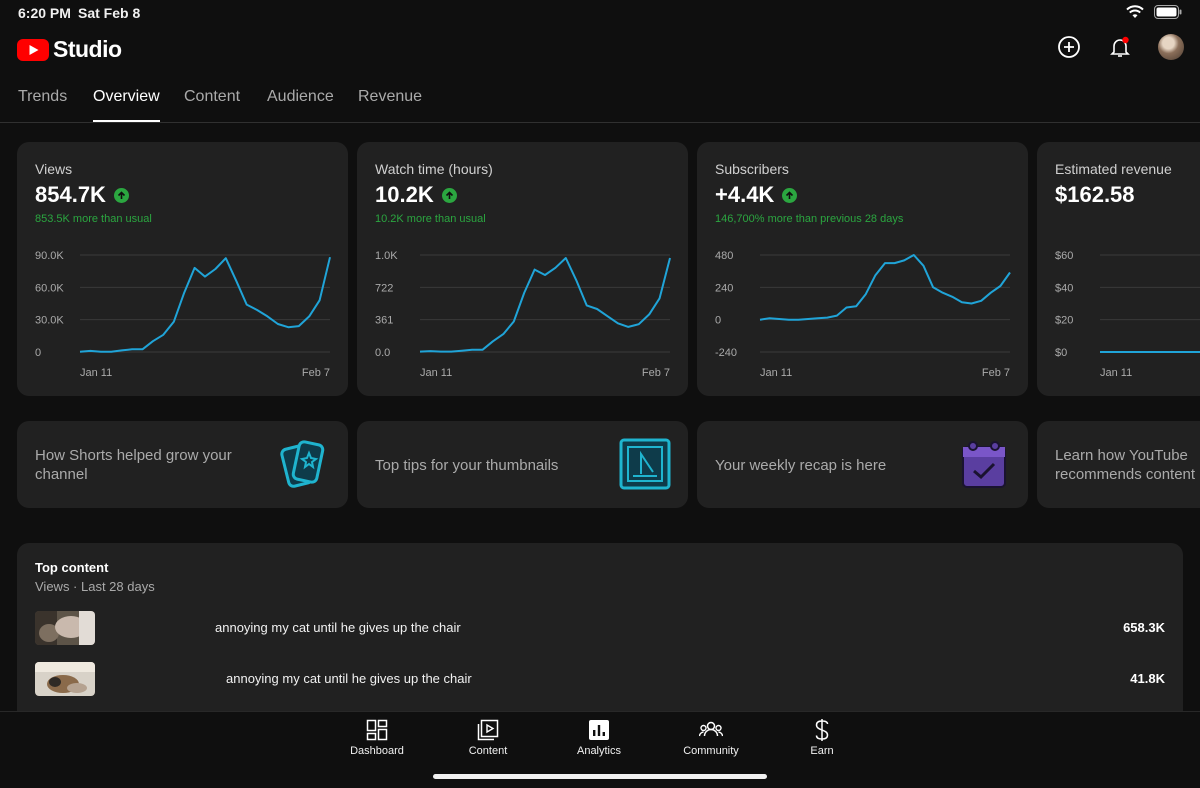  What do you see at coordinates (1171, 47) in the screenshot?
I see `avatar` at bounding box center [1171, 47].